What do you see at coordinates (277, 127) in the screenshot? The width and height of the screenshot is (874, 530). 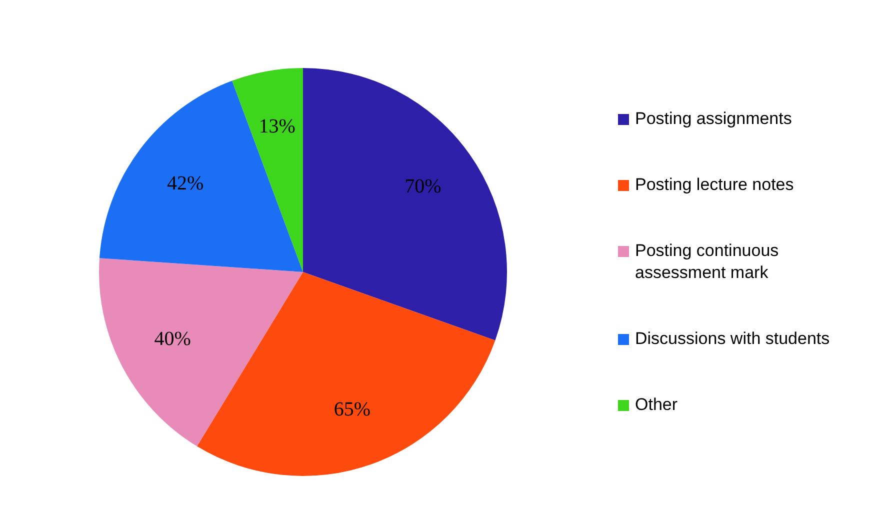 I see `data-label: 13%` at bounding box center [277, 127].